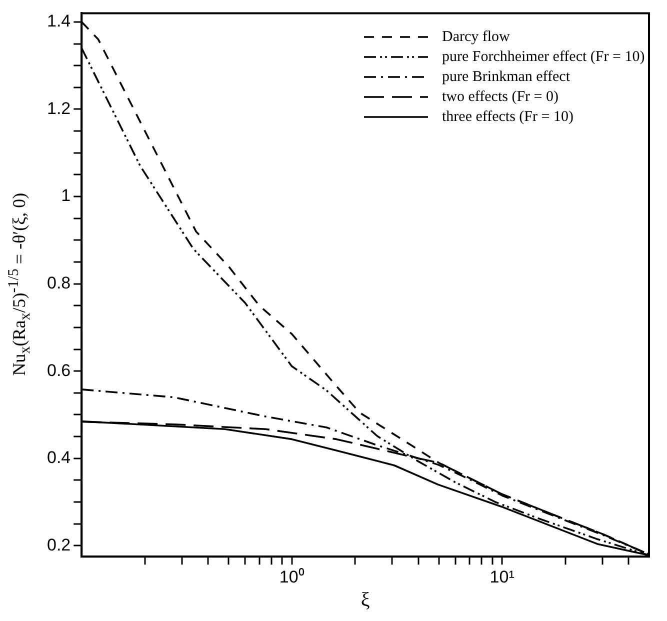  What do you see at coordinates (543, 58) in the screenshot?
I see `legend-label: pure Forchheimer effect (Fr = 10)` at bounding box center [543, 58].